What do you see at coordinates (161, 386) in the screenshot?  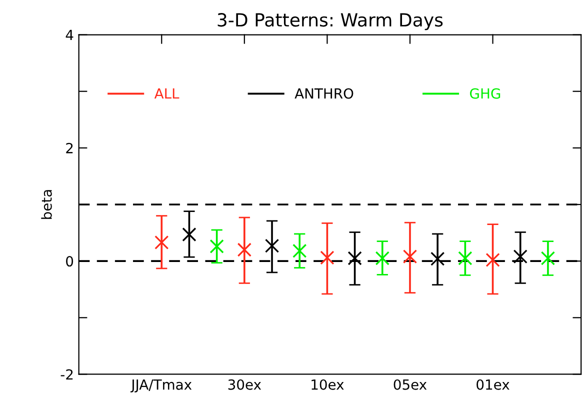 I see `x-tick-label: JJA/Tmax` at bounding box center [161, 386].